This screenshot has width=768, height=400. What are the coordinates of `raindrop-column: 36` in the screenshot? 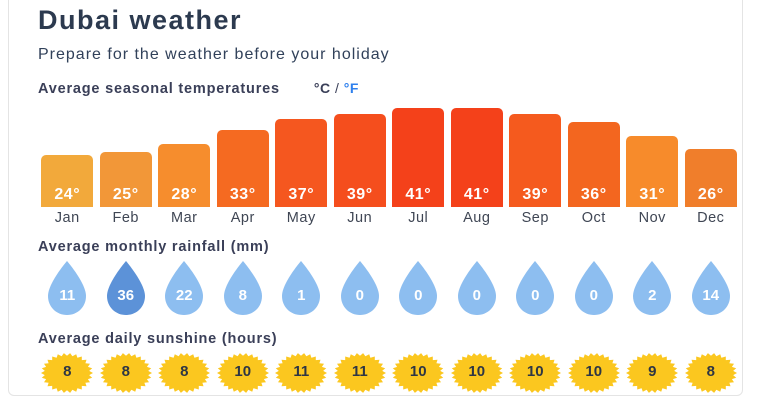 It's located at (126, 288).